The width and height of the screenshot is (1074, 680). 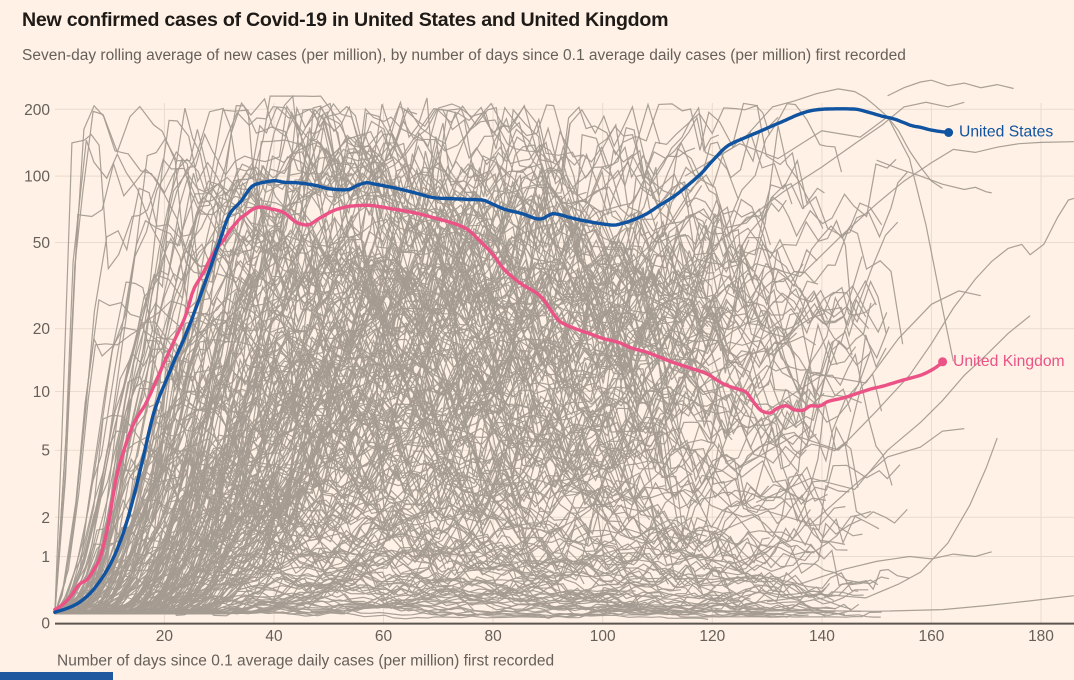 What do you see at coordinates (1041, 636) in the screenshot?
I see `svg-text: 180` at bounding box center [1041, 636].